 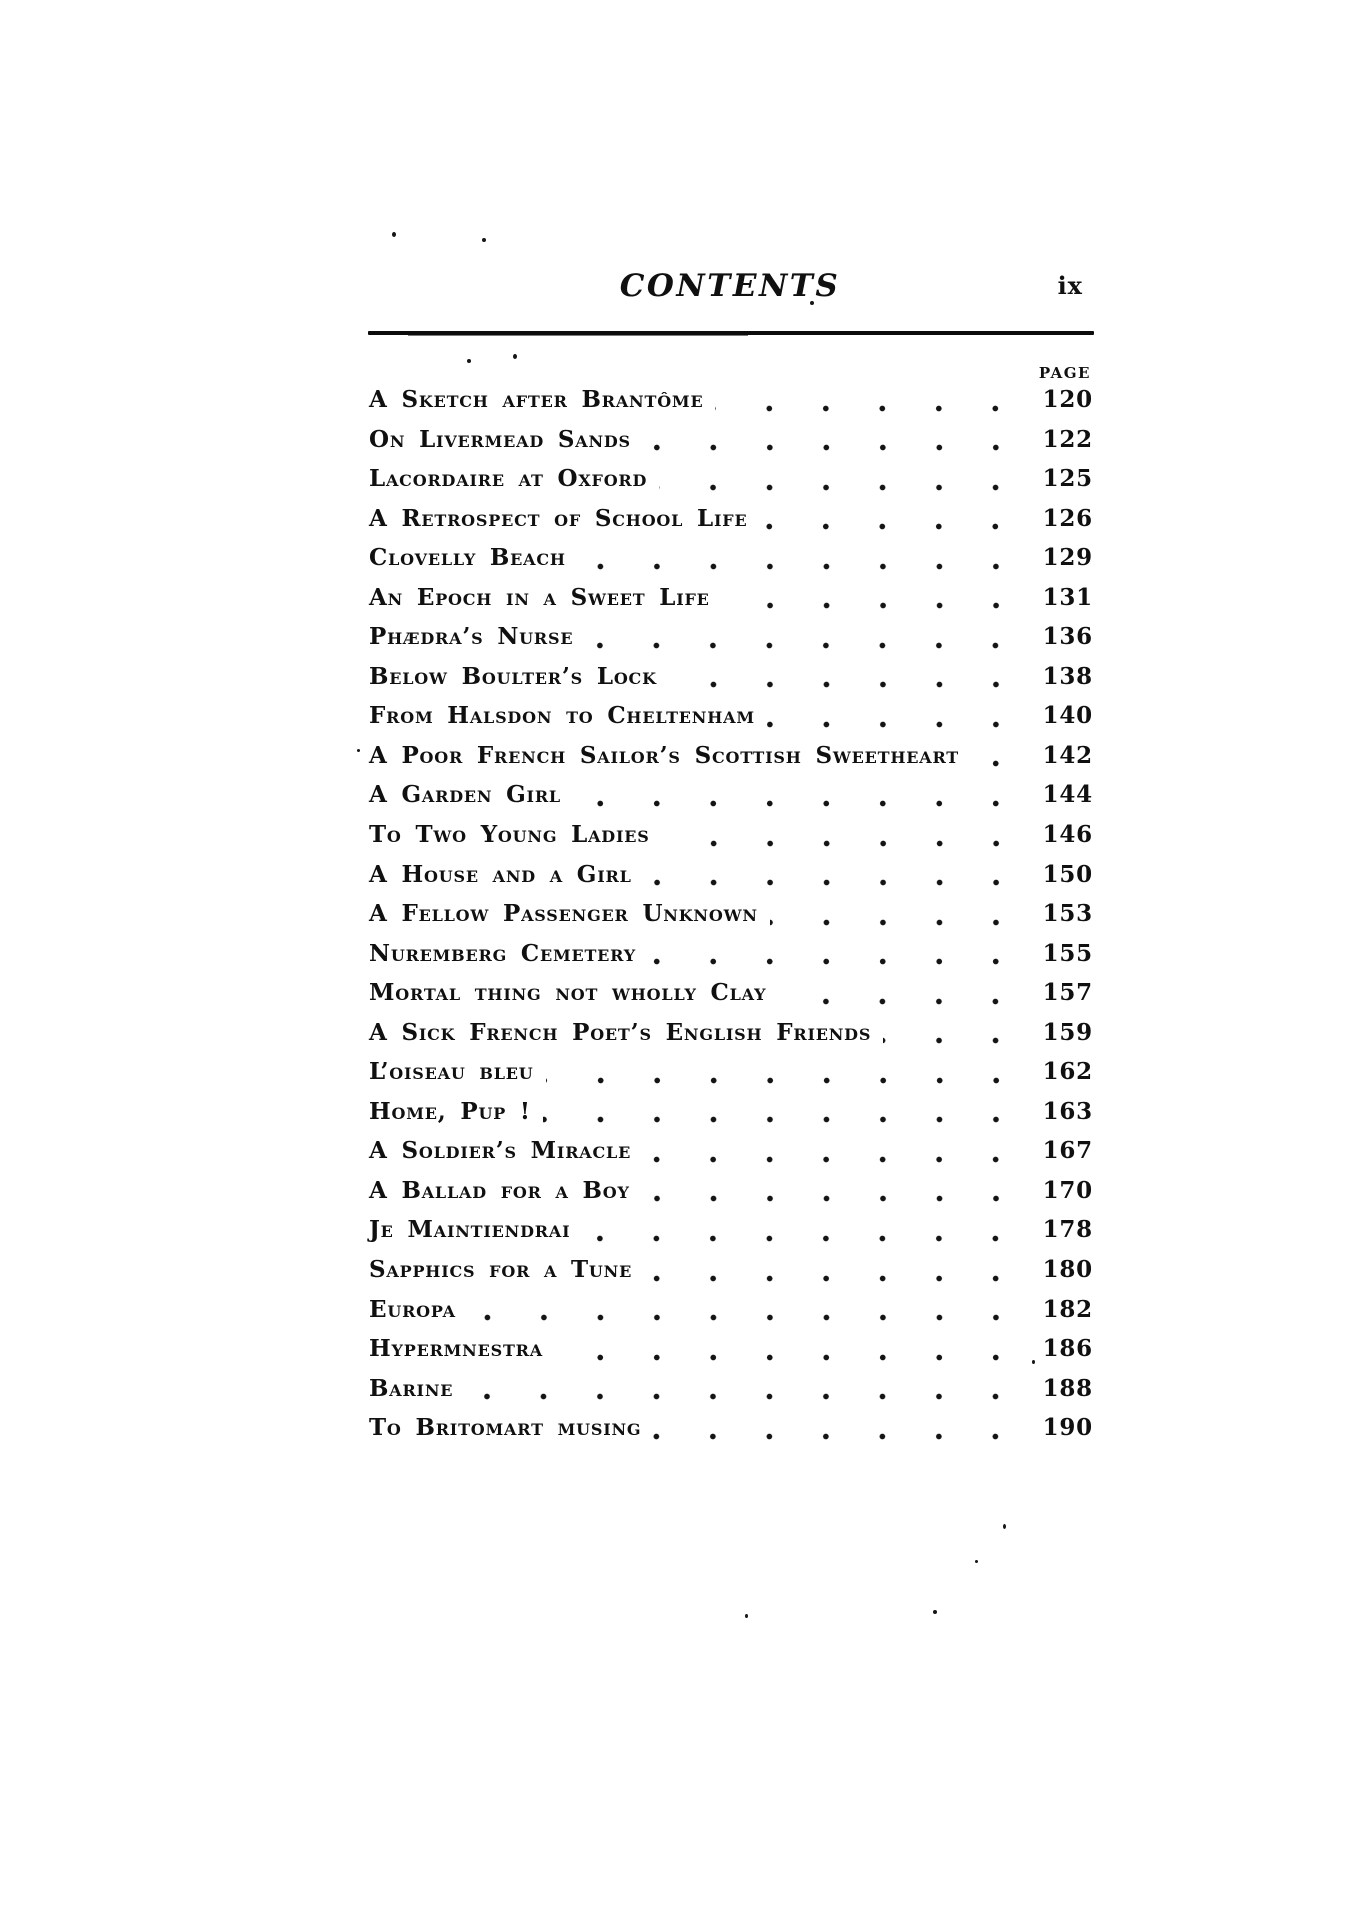 I want to click on toc-entry-page: 167, so click(x=1067, y=1151).